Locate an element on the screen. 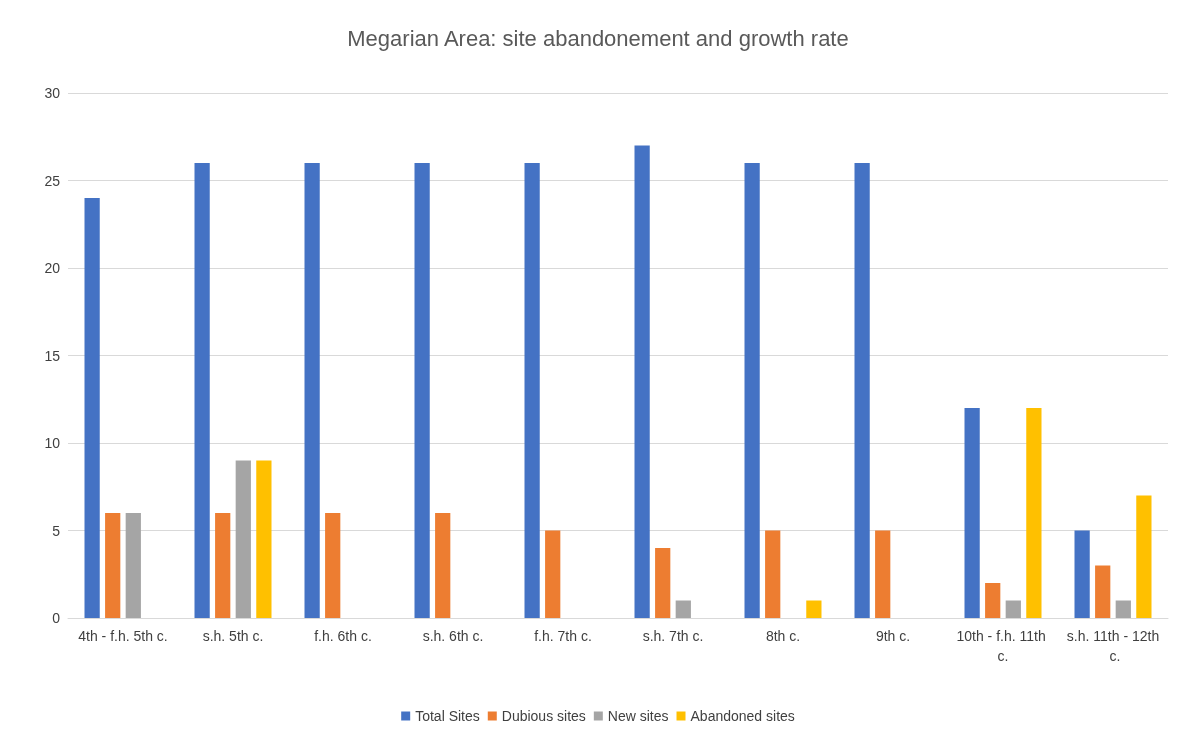 The height and width of the screenshot is (749, 1201). x-tick-label: s.h. 5th c. is located at coordinates (233, 636).